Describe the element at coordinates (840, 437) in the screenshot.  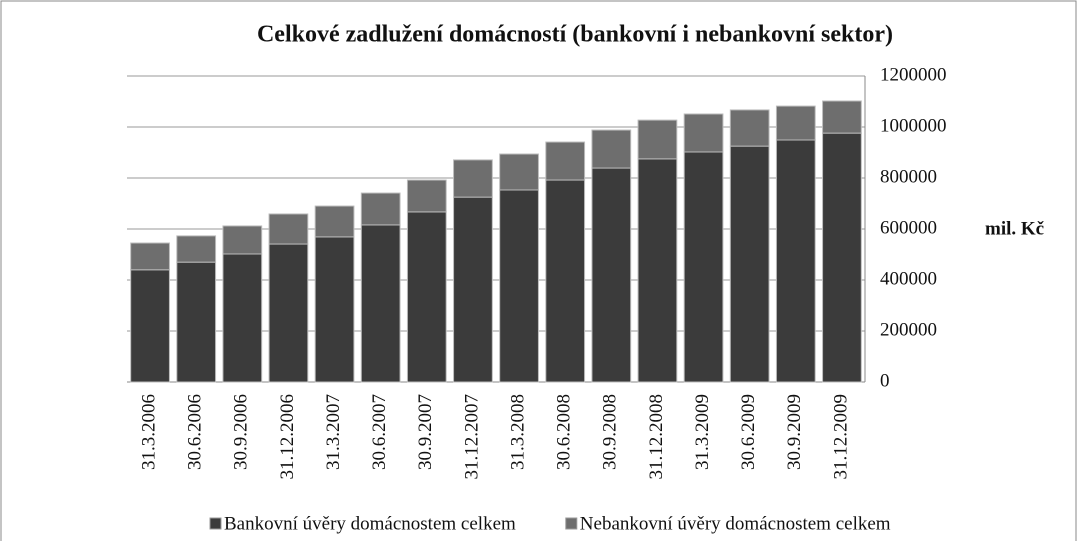
I see `x-tick-label: 31.12.2009` at that location.